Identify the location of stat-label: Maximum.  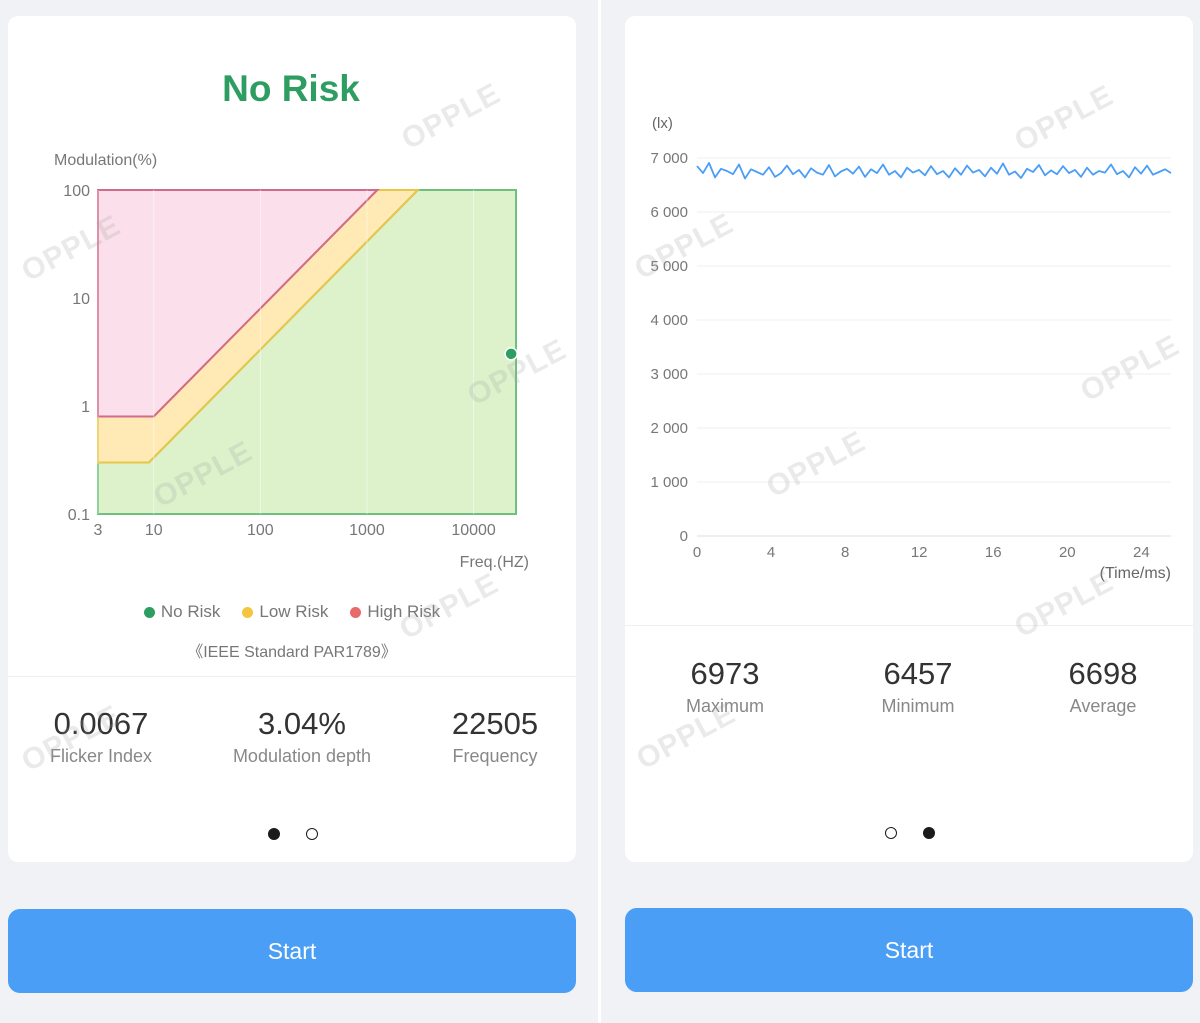
(724, 706).